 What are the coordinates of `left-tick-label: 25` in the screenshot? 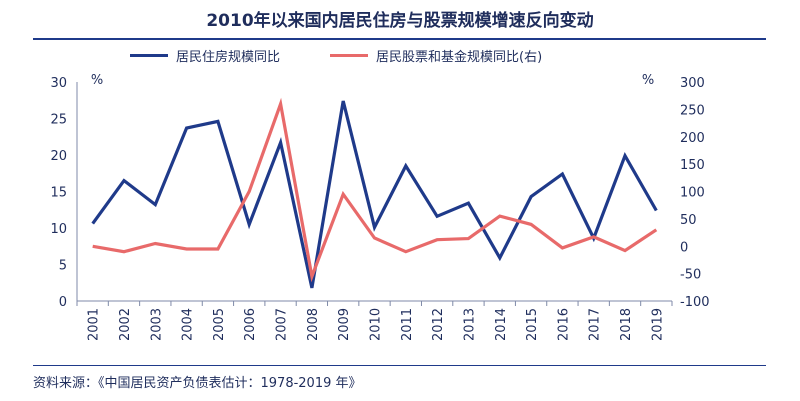 It's located at (58, 120).